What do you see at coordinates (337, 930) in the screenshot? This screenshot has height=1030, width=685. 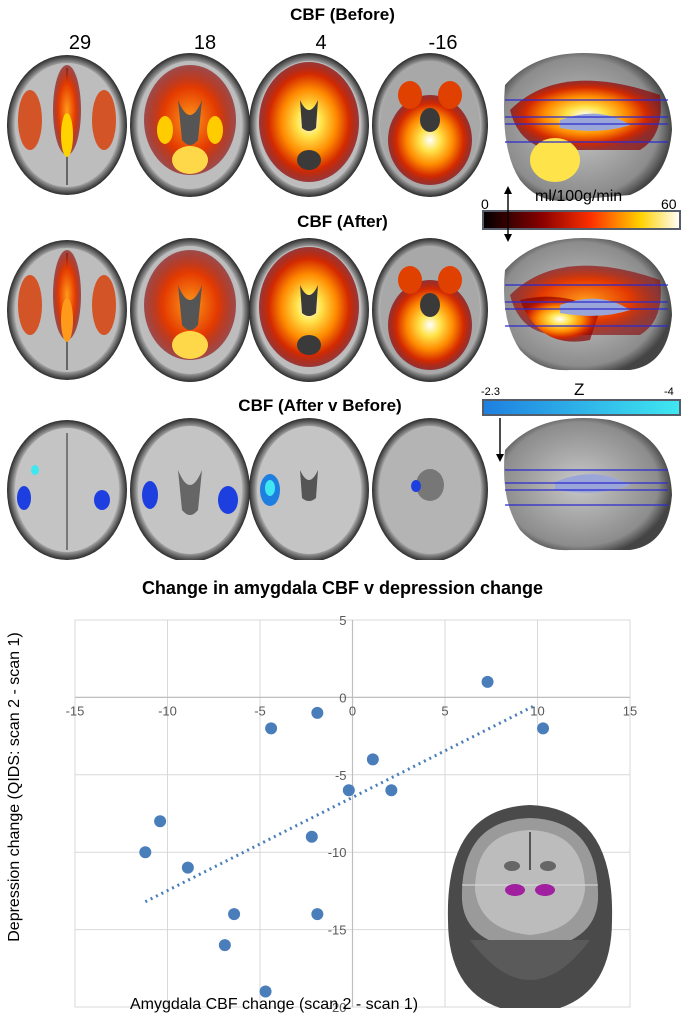 I see `y-tick-label: -15` at bounding box center [337, 930].